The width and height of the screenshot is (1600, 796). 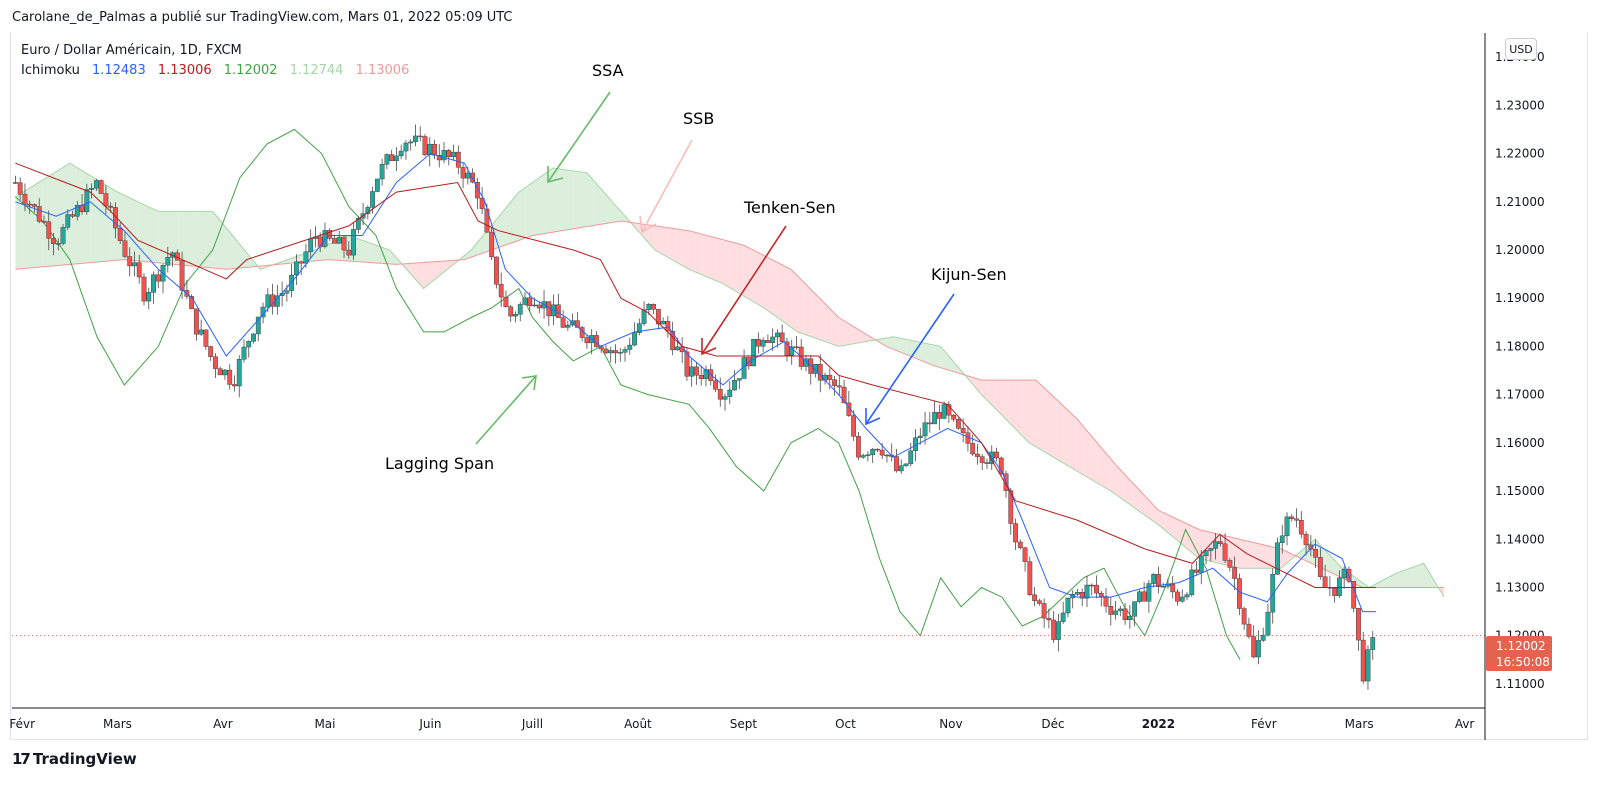 I want to click on indicator-value-ssa: 1.12744, so click(x=316, y=70).